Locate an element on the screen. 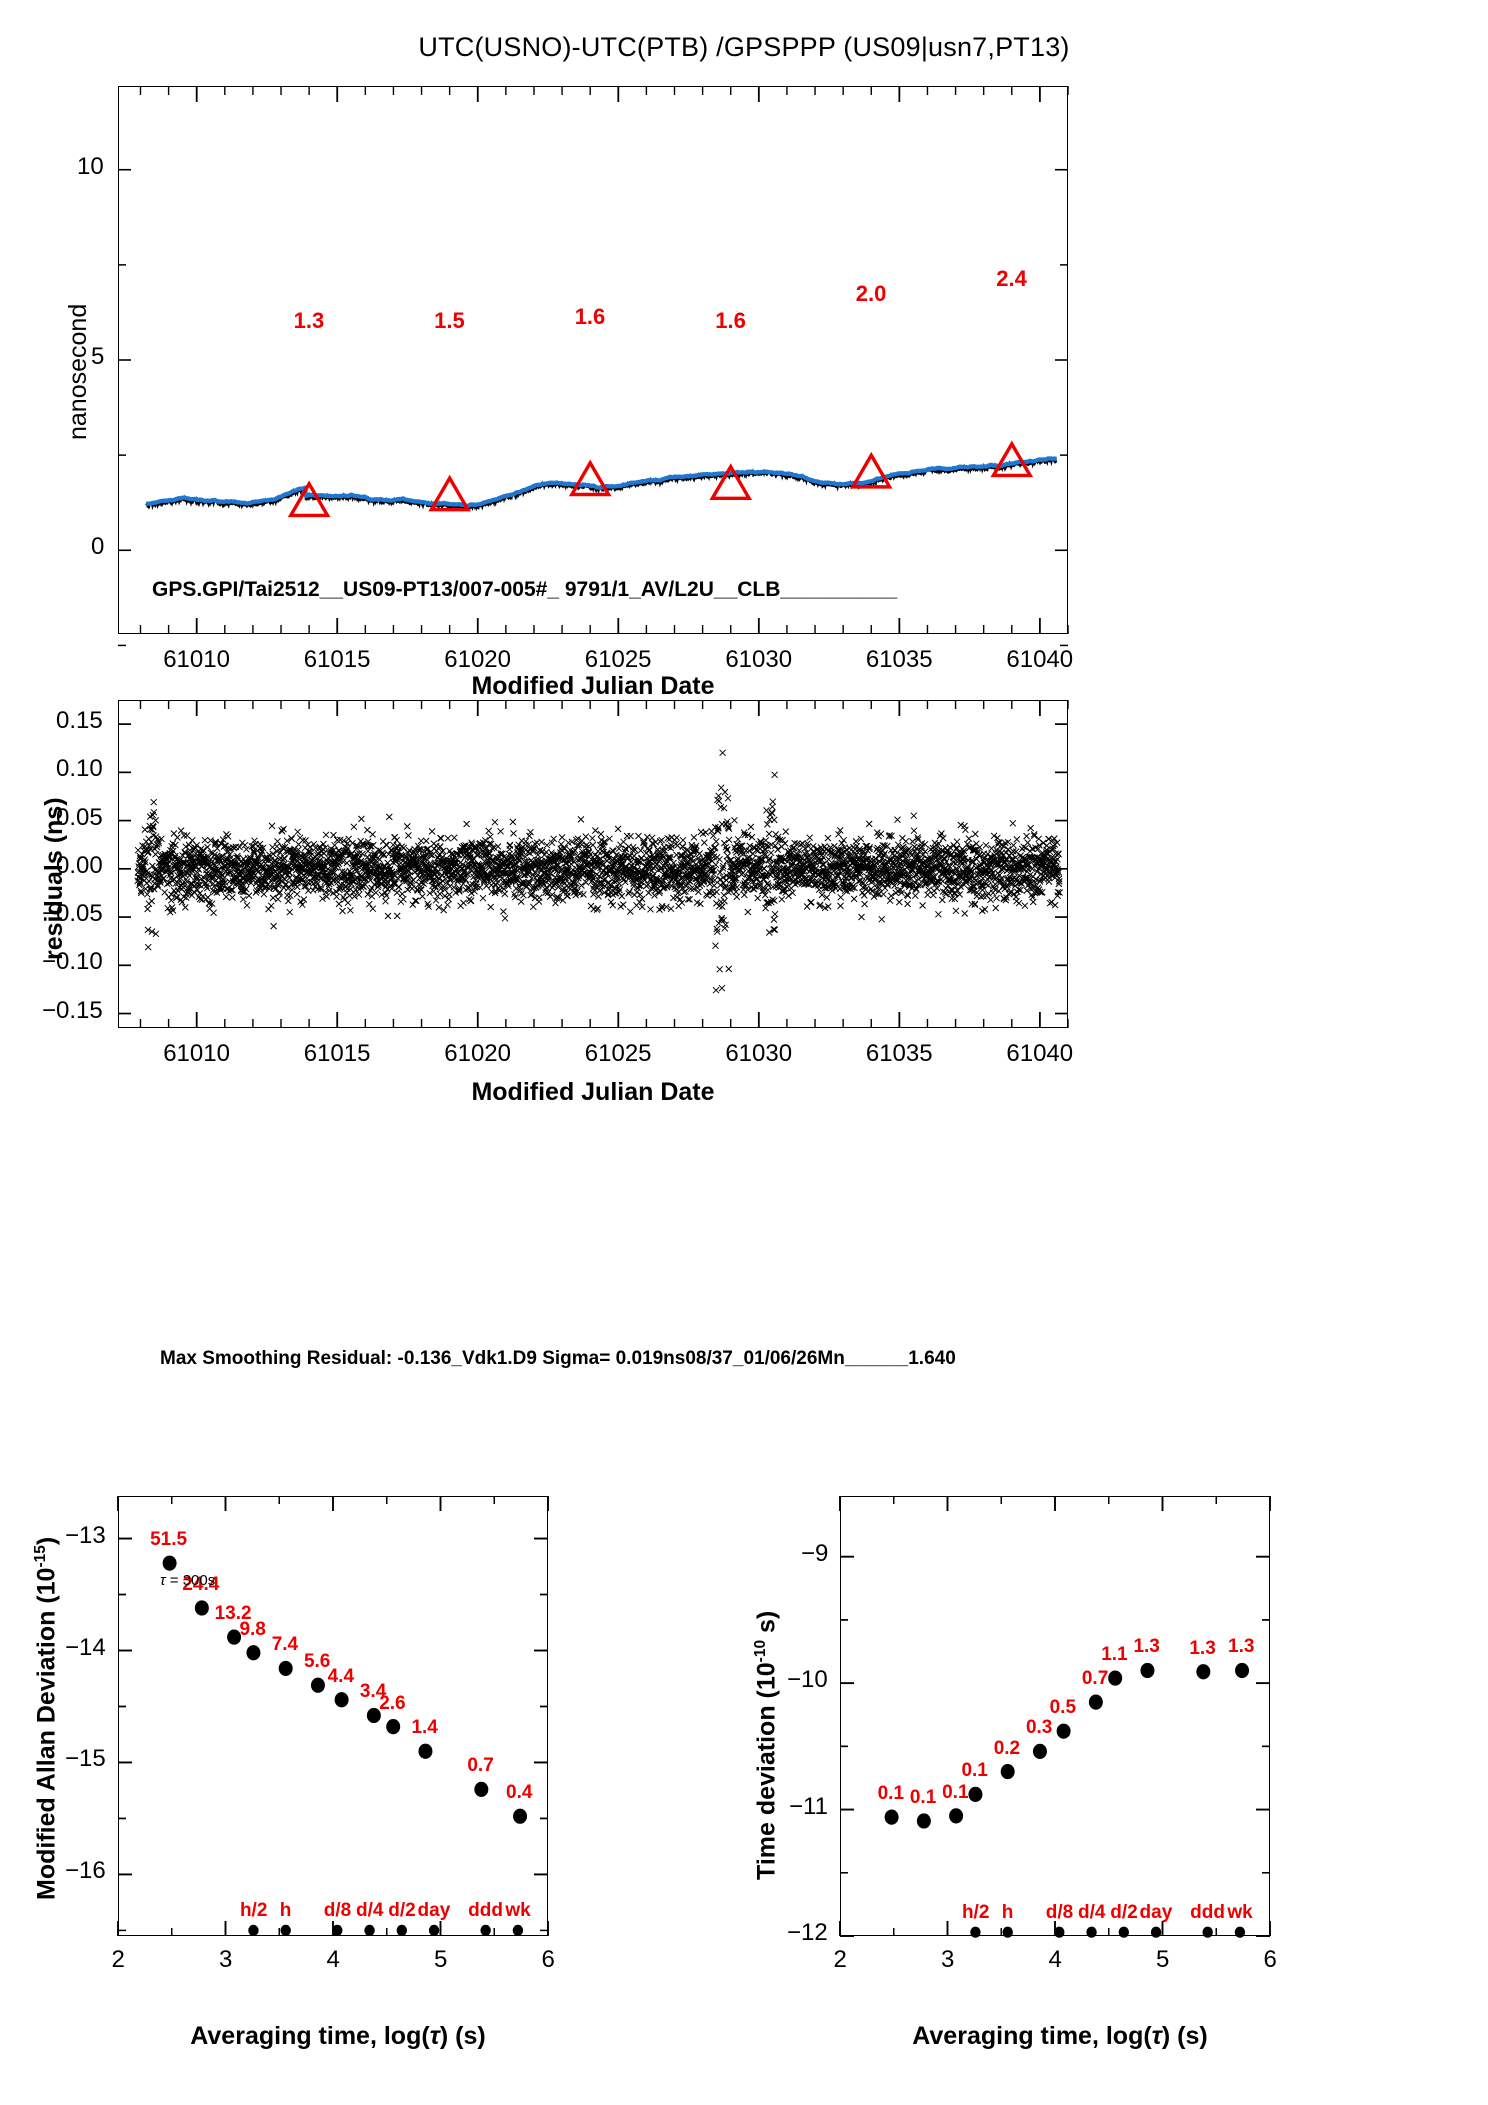 This screenshot has width=1488, height=2105. residuals-x-tick: 61040 is located at coordinates (1040, 1053).